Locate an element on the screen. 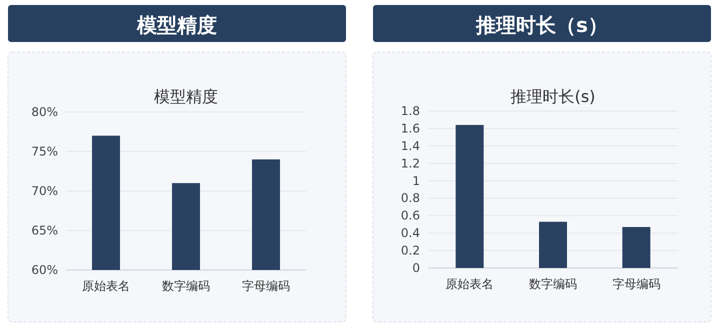 This screenshot has width=720, height=330. y-tick-label: 70% is located at coordinates (44, 191).